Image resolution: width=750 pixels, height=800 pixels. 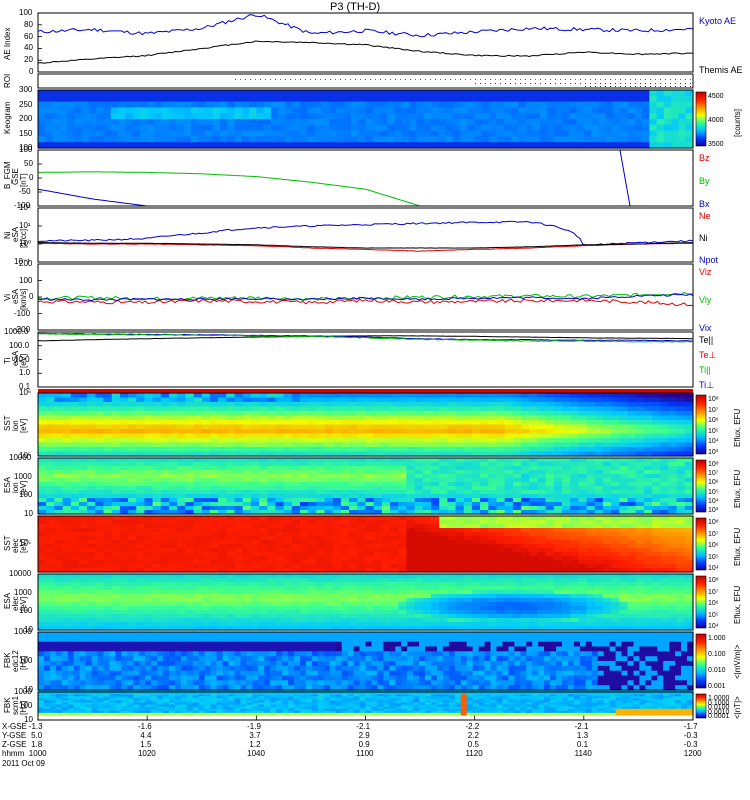 What do you see at coordinates (31, 296) in the screenshot?
I see `vel-ytick: 0` at bounding box center [31, 296].